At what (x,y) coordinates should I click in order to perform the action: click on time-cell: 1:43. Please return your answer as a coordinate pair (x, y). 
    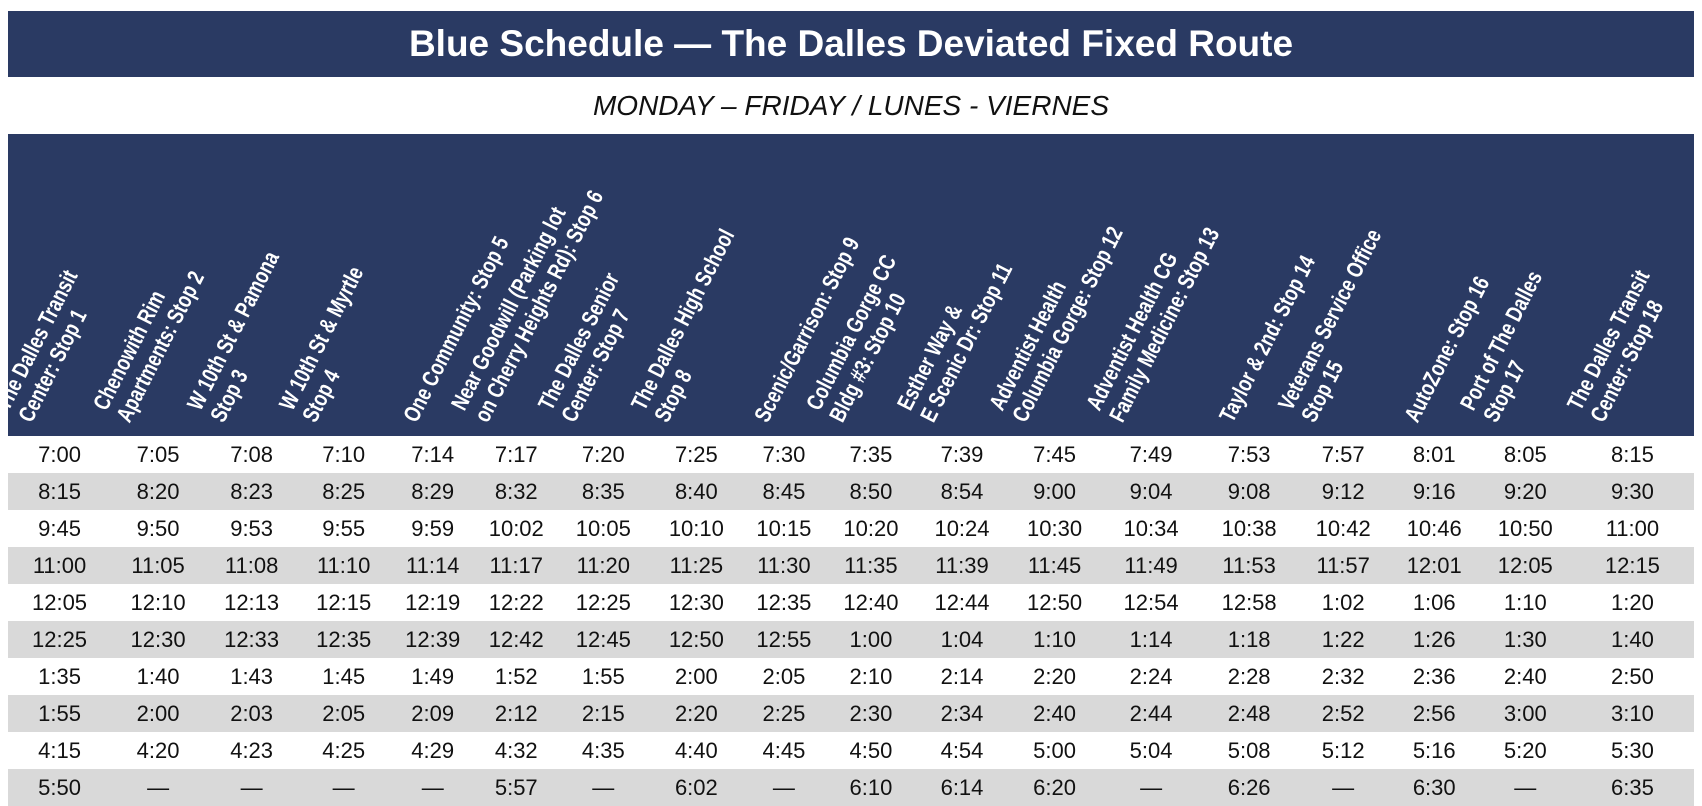
    Looking at the image, I should click on (252, 676).